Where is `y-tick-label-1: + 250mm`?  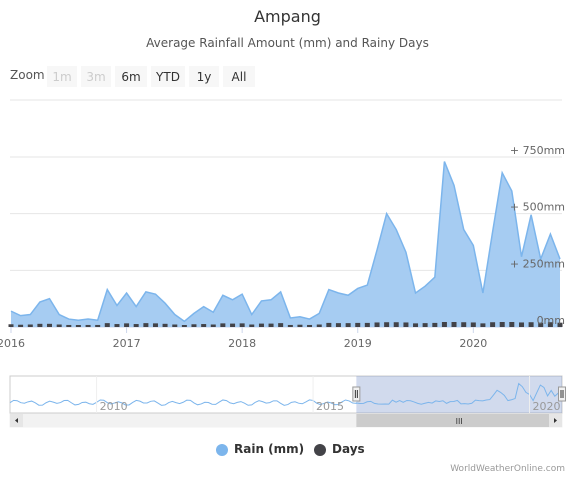 y-tick-label-1: + 250mm is located at coordinates (537, 263).